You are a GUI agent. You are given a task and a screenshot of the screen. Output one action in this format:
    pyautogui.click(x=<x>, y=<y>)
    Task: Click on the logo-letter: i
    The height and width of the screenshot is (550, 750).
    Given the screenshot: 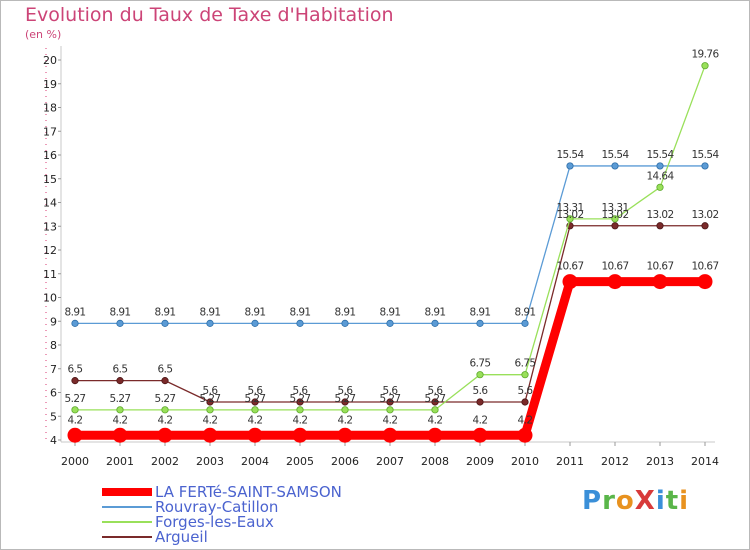 What is the action you would take?
    pyautogui.click(x=660, y=501)
    